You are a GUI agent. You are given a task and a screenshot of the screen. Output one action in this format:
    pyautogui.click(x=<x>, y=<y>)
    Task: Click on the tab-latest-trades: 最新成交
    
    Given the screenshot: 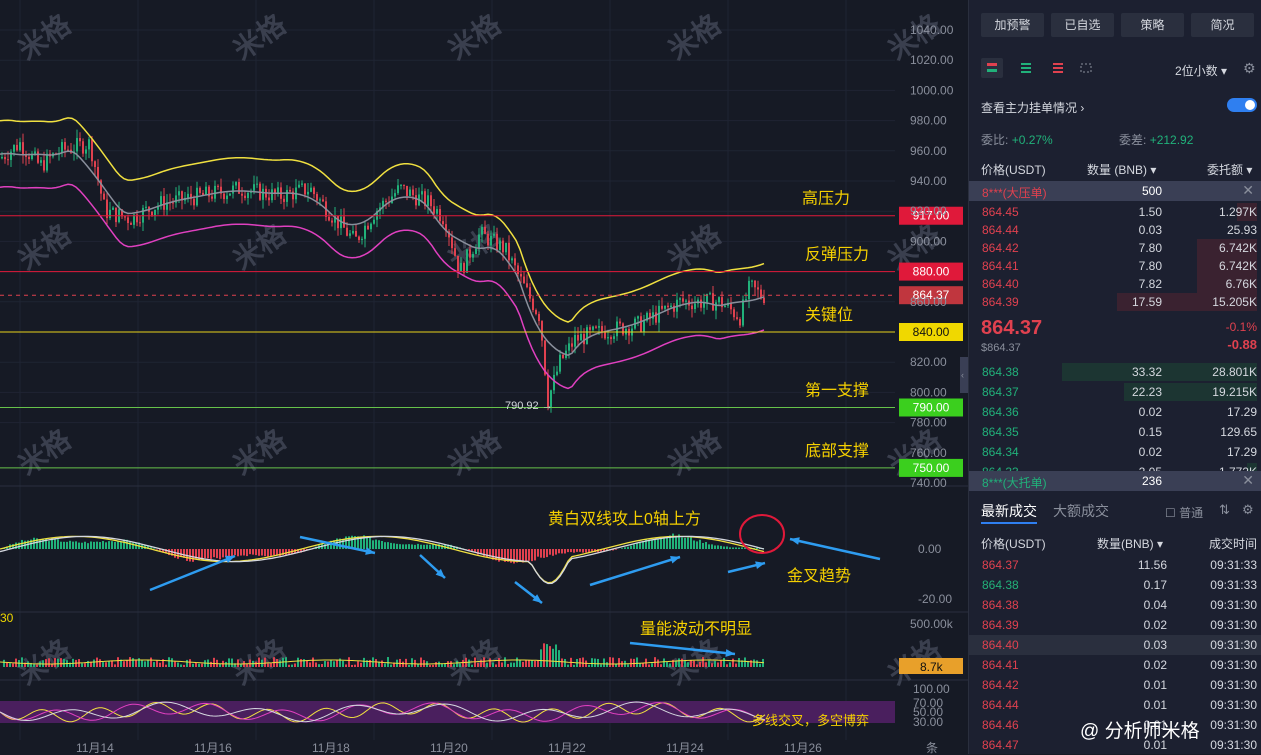 What is the action you would take?
    pyautogui.click(x=1009, y=511)
    